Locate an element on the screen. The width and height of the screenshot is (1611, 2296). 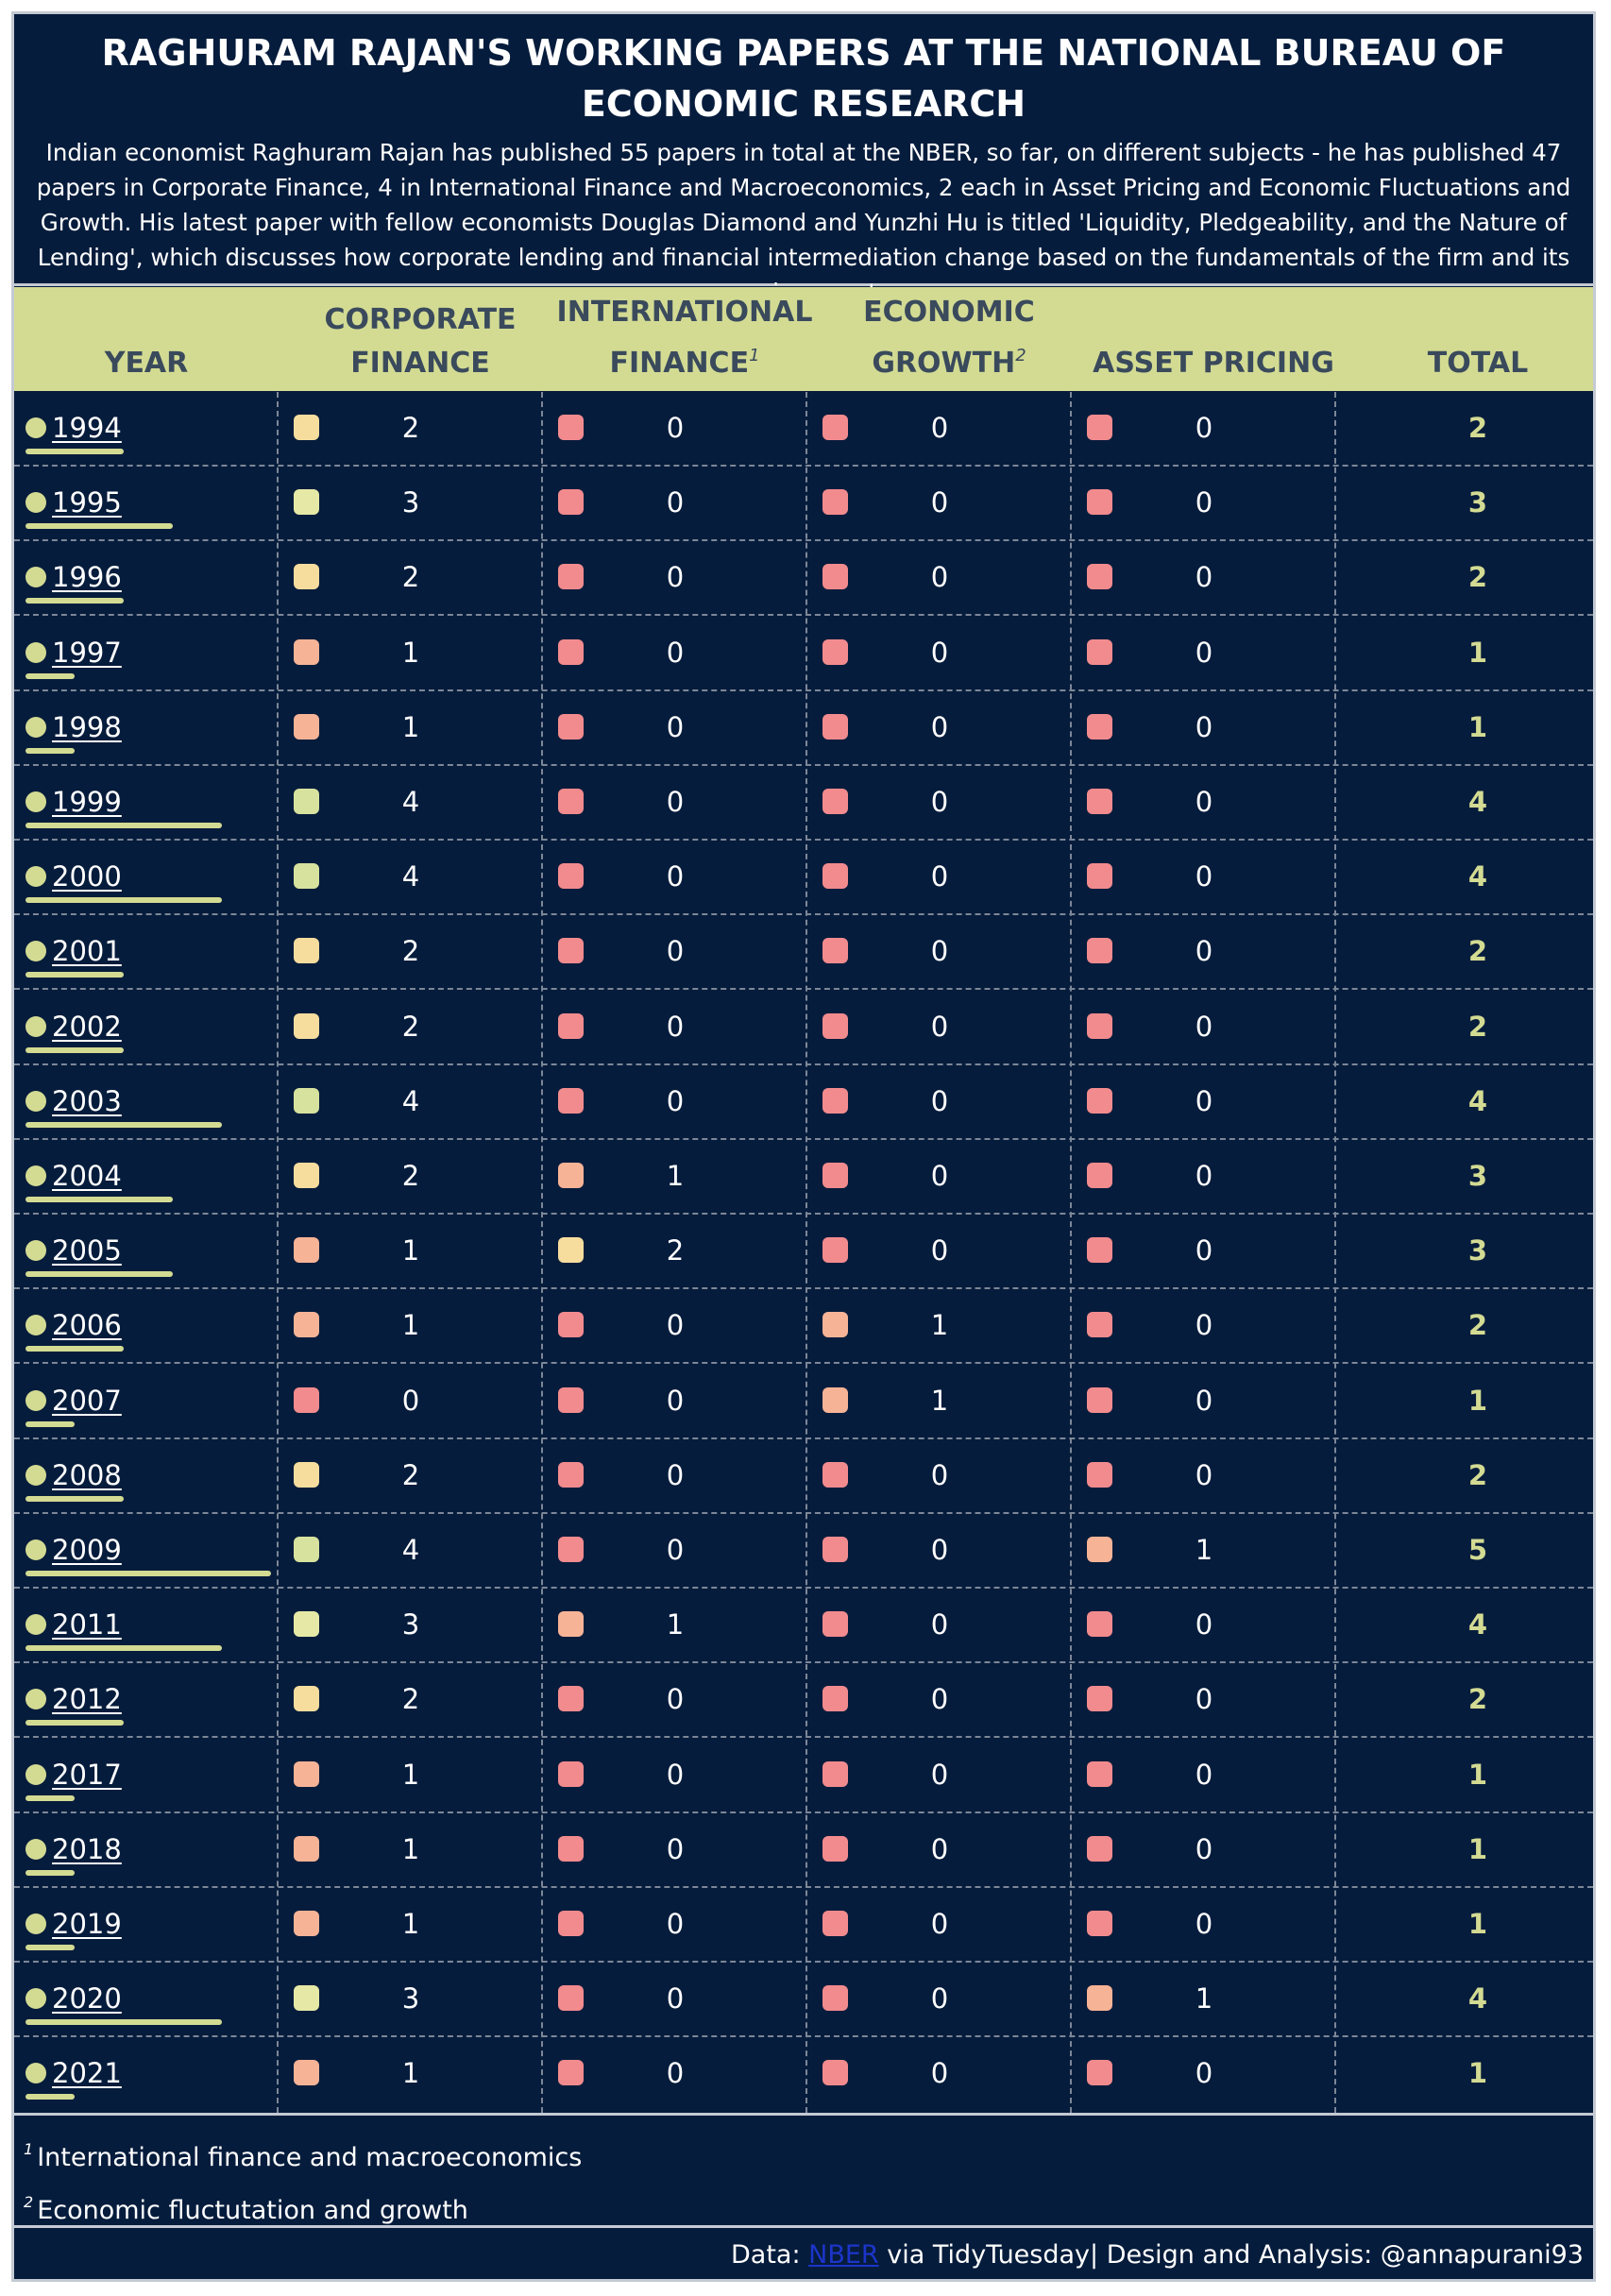
growth-count: 1 is located at coordinates (940, 1326).